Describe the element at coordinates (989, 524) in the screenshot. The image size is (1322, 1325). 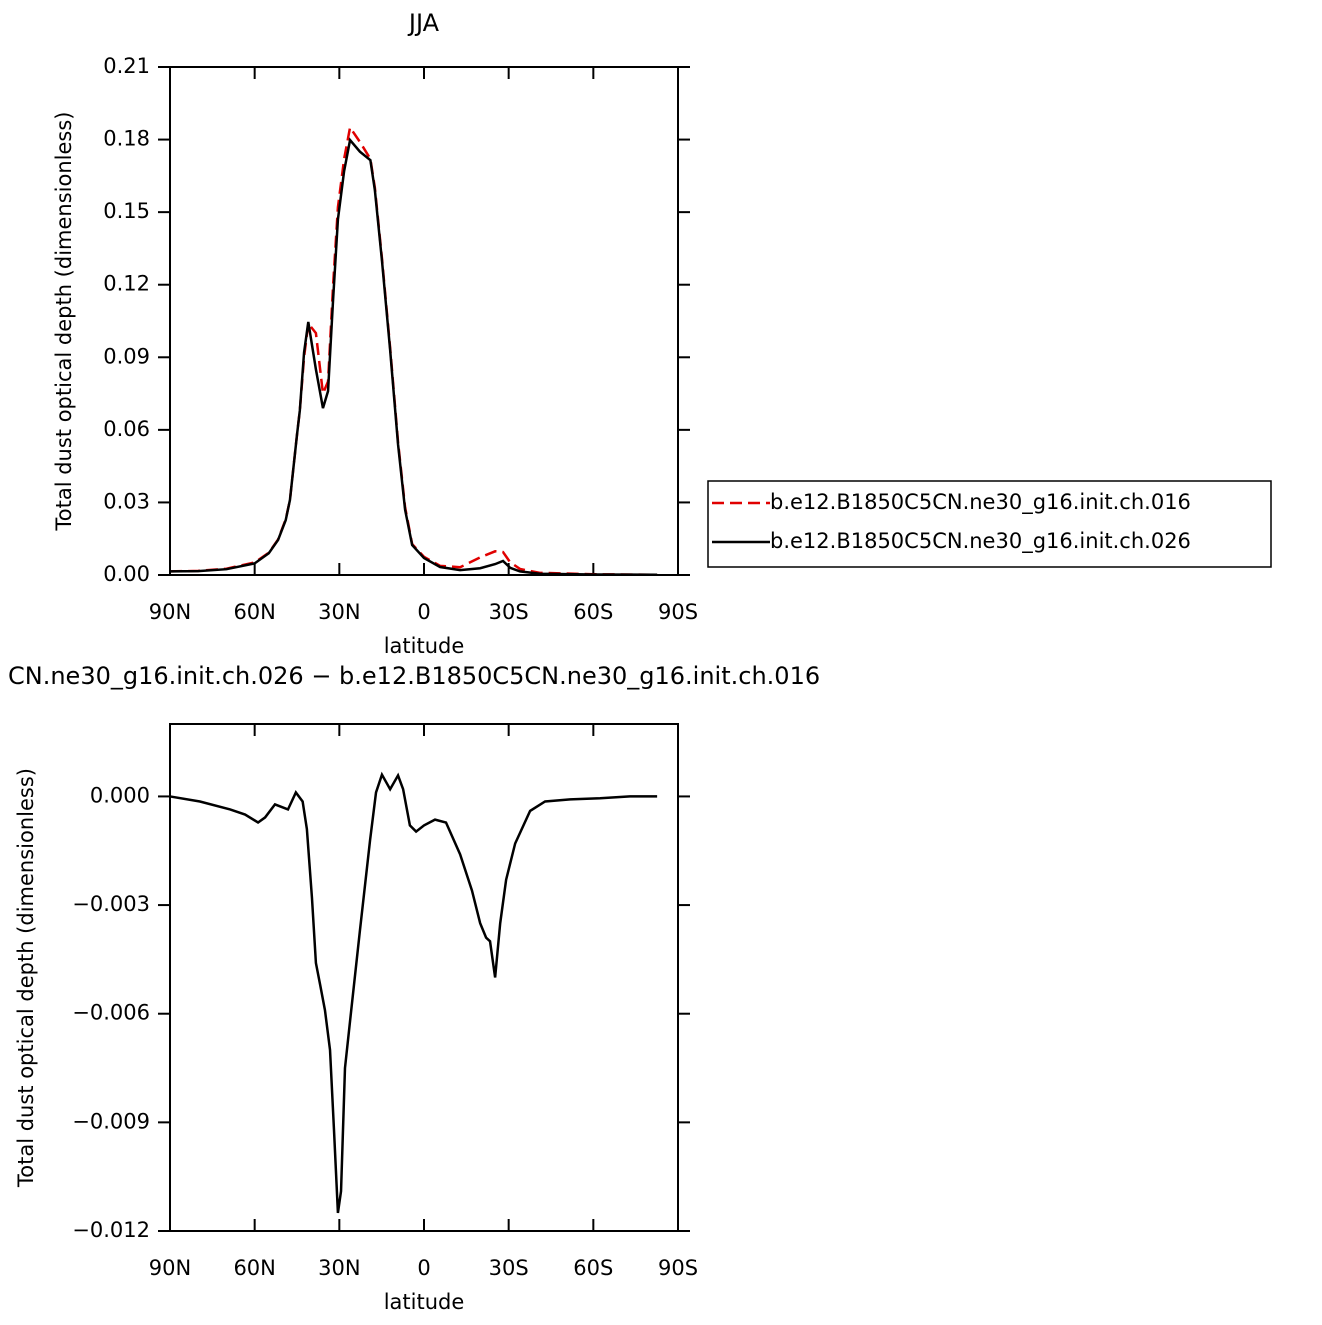
I see `legend-box` at that location.